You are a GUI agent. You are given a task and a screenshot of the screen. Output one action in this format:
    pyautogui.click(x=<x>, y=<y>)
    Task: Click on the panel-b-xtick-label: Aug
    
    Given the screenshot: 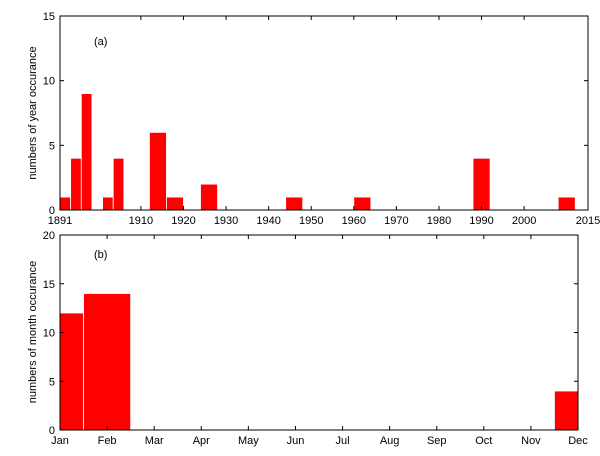 What is the action you would take?
    pyautogui.click(x=390, y=441)
    